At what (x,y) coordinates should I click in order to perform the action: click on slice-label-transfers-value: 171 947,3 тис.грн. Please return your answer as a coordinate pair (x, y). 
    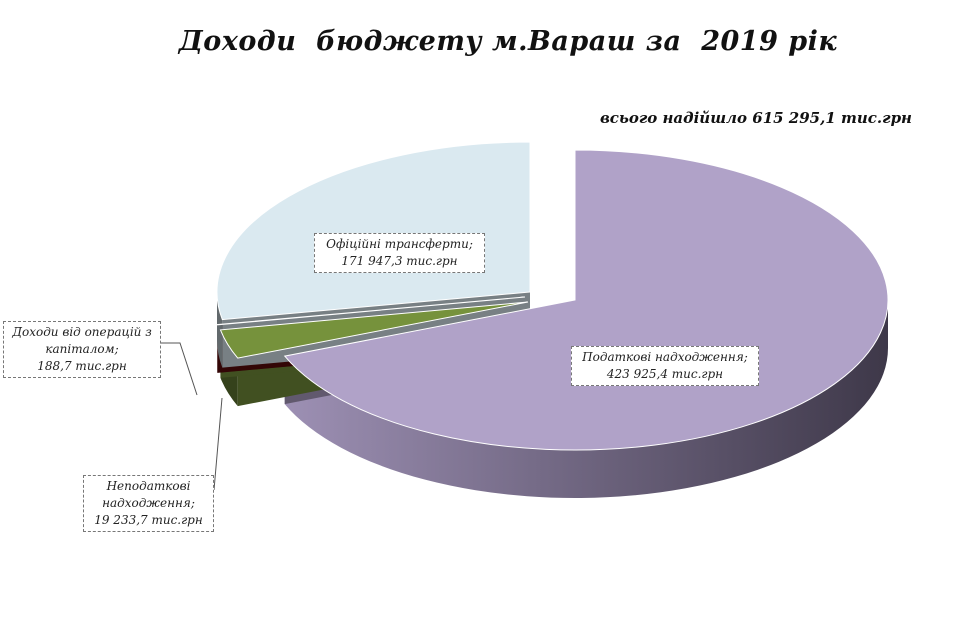
    Looking at the image, I should click on (399, 261).